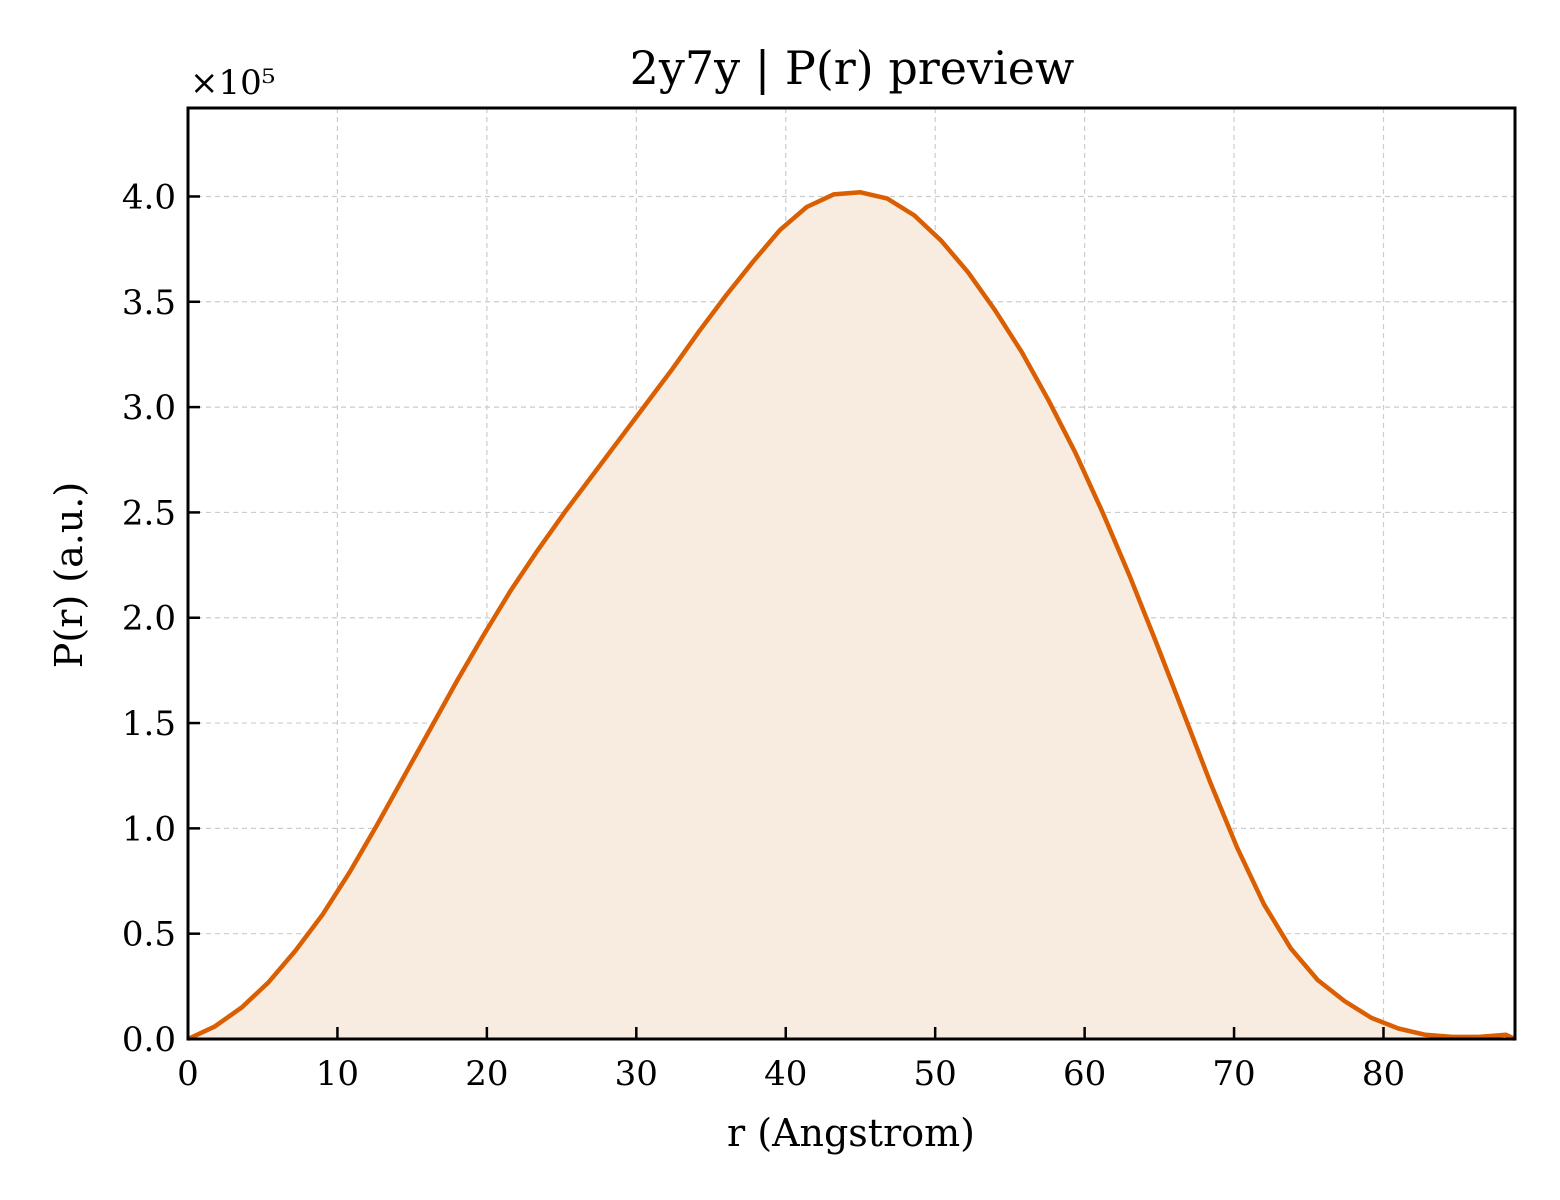 Image resolution: width=1560 pixels, height=1200 pixels. I want to click on x-tick-label: 70, so click(1233, 1074).